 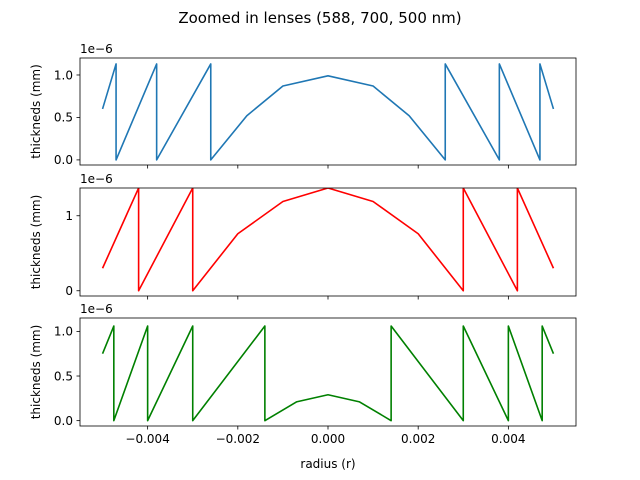 What do you see at coordinates (328, 439) in the screenshot?
I see `x-tick-label: 0.000` at bounding box center [328, 439].